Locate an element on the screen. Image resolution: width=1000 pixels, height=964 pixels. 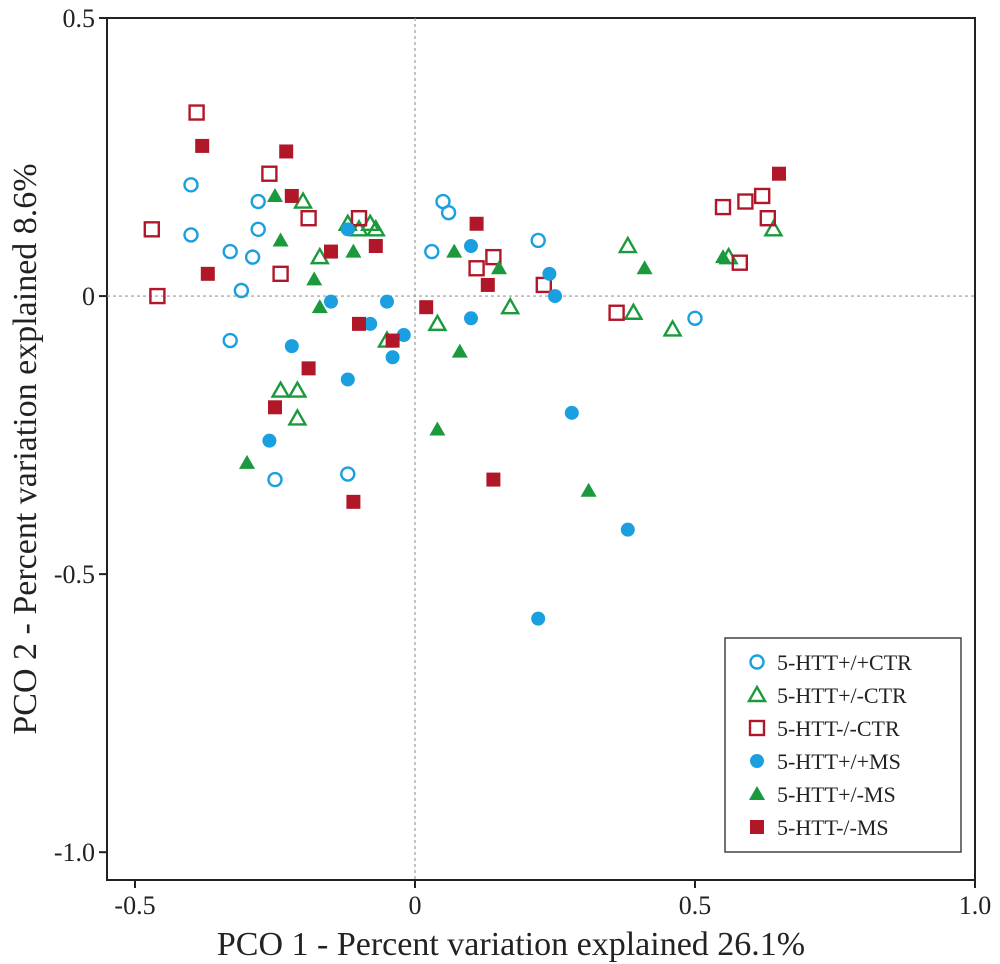
legend-label: 5-HTT+/-MS is located at coordinates (836, 794).